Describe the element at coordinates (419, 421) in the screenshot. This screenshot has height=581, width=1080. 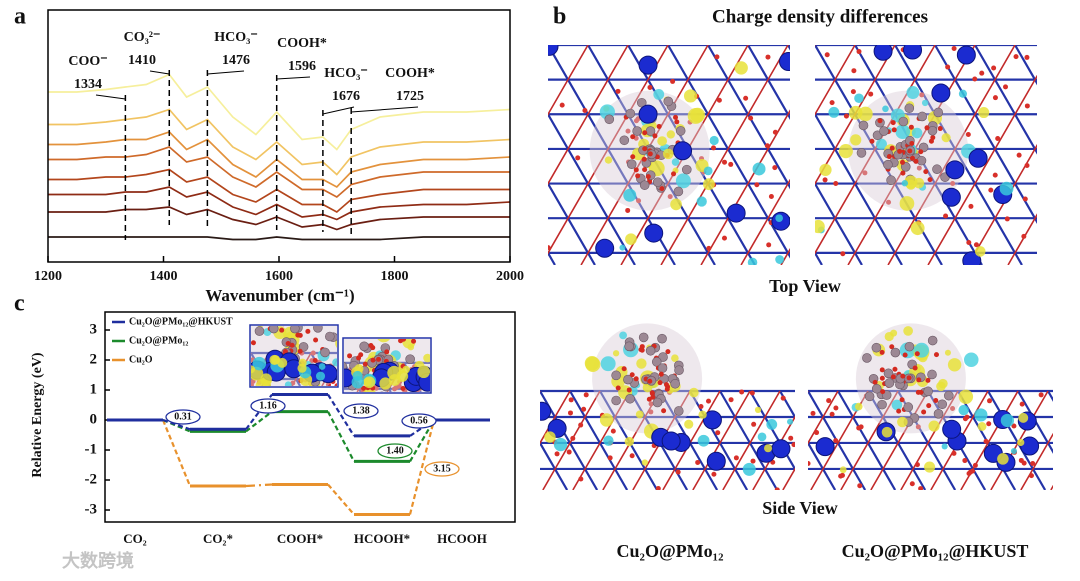
I see `barrier-badge` at that location.